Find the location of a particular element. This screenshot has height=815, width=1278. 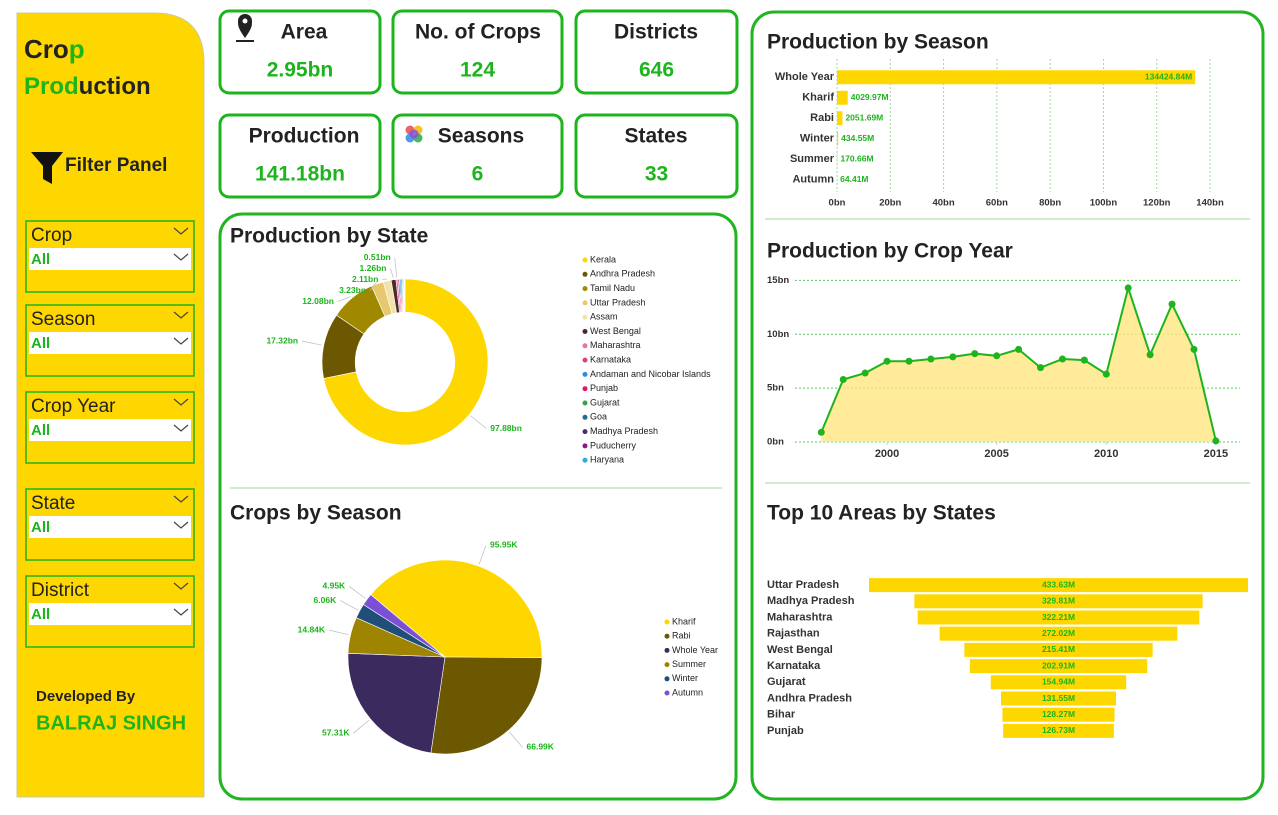

data-label: 1.26bn is located at coordinates (373, 268).